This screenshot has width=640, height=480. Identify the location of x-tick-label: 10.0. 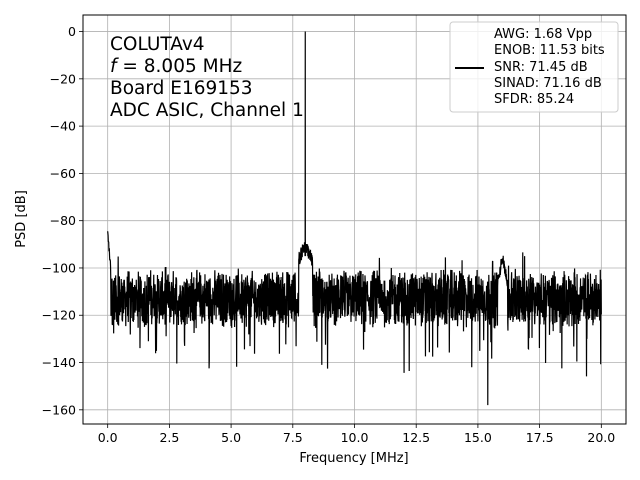
(355, 437).